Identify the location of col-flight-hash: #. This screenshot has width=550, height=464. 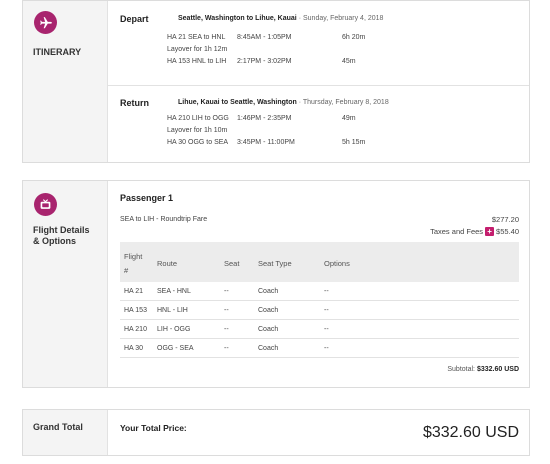
(126, 270).